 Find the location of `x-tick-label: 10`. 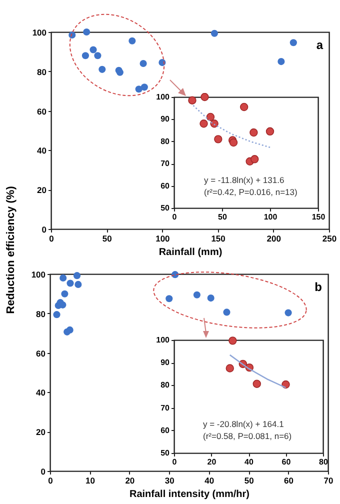

x-tick-label: 10 is located at coordinates (90, 481).